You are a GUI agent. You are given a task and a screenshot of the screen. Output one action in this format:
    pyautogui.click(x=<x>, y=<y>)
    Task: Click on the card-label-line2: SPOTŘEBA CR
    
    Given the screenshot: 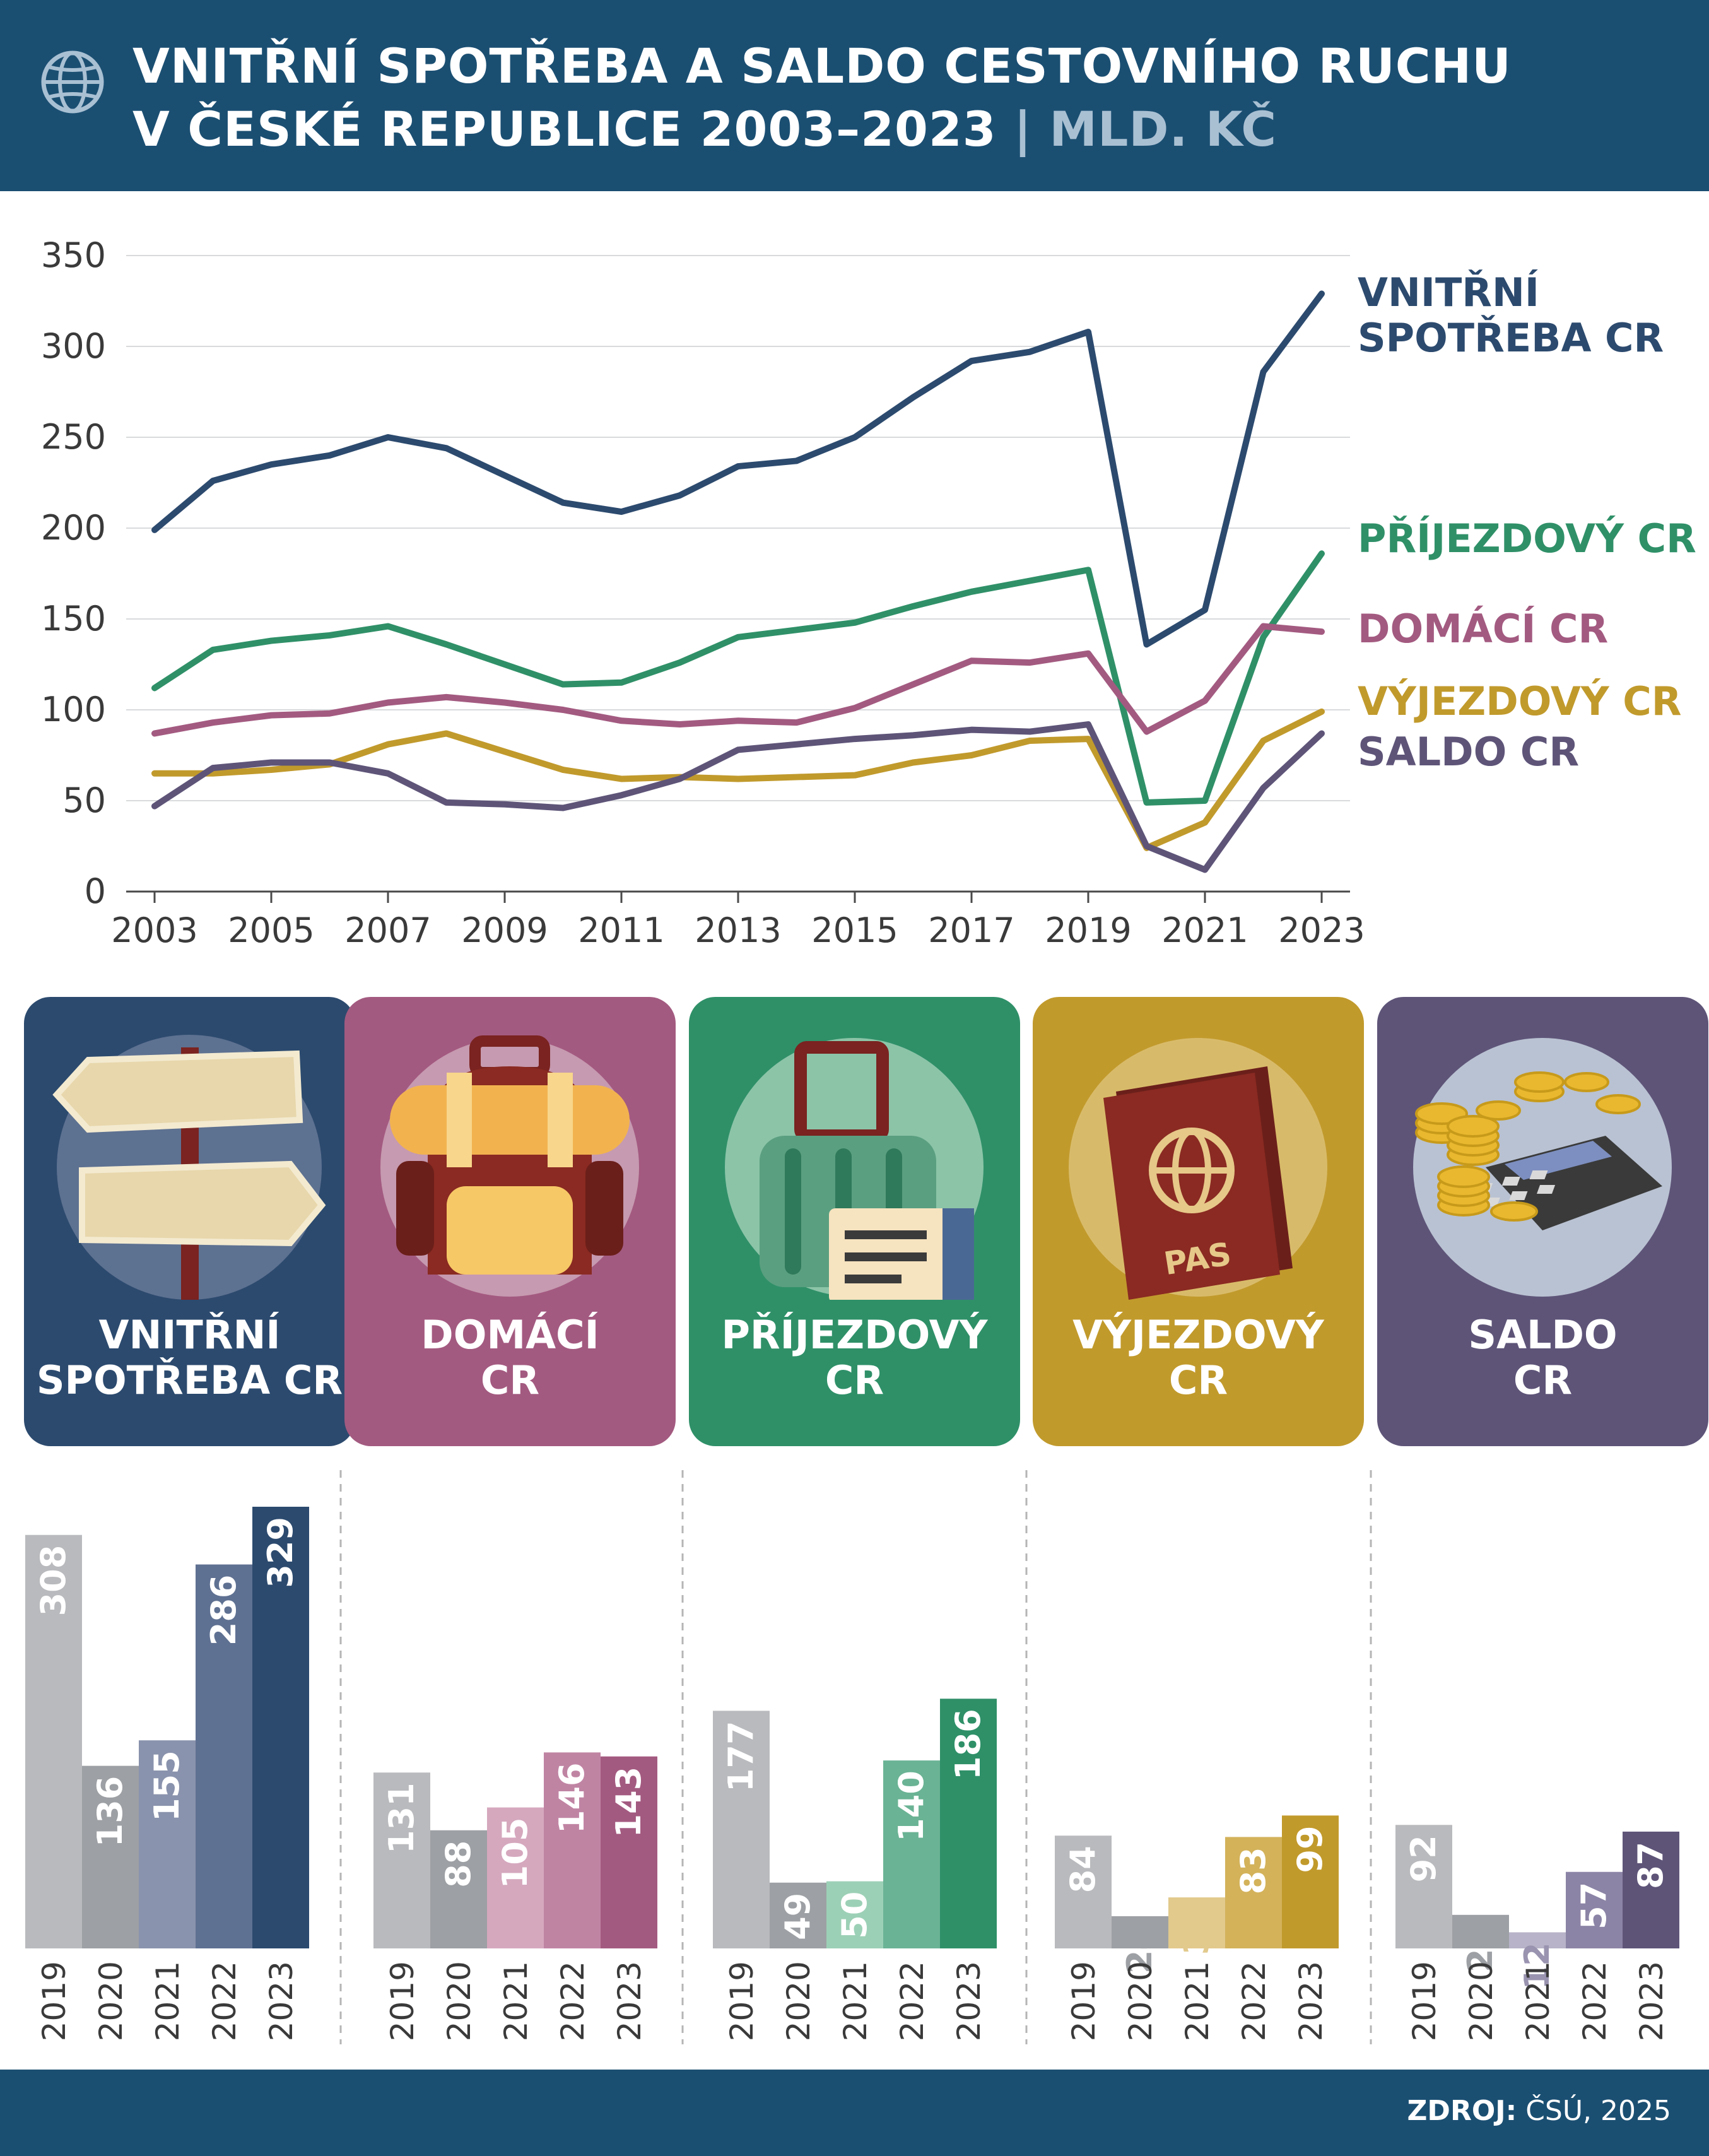 What is the action you would take?
    pyautogui.click(x=189, y=1380)
    